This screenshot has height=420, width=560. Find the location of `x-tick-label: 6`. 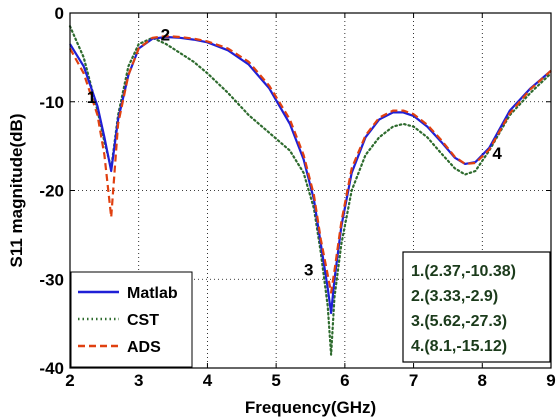

x-tick-label: 6 is located at coordinates (344, 380).